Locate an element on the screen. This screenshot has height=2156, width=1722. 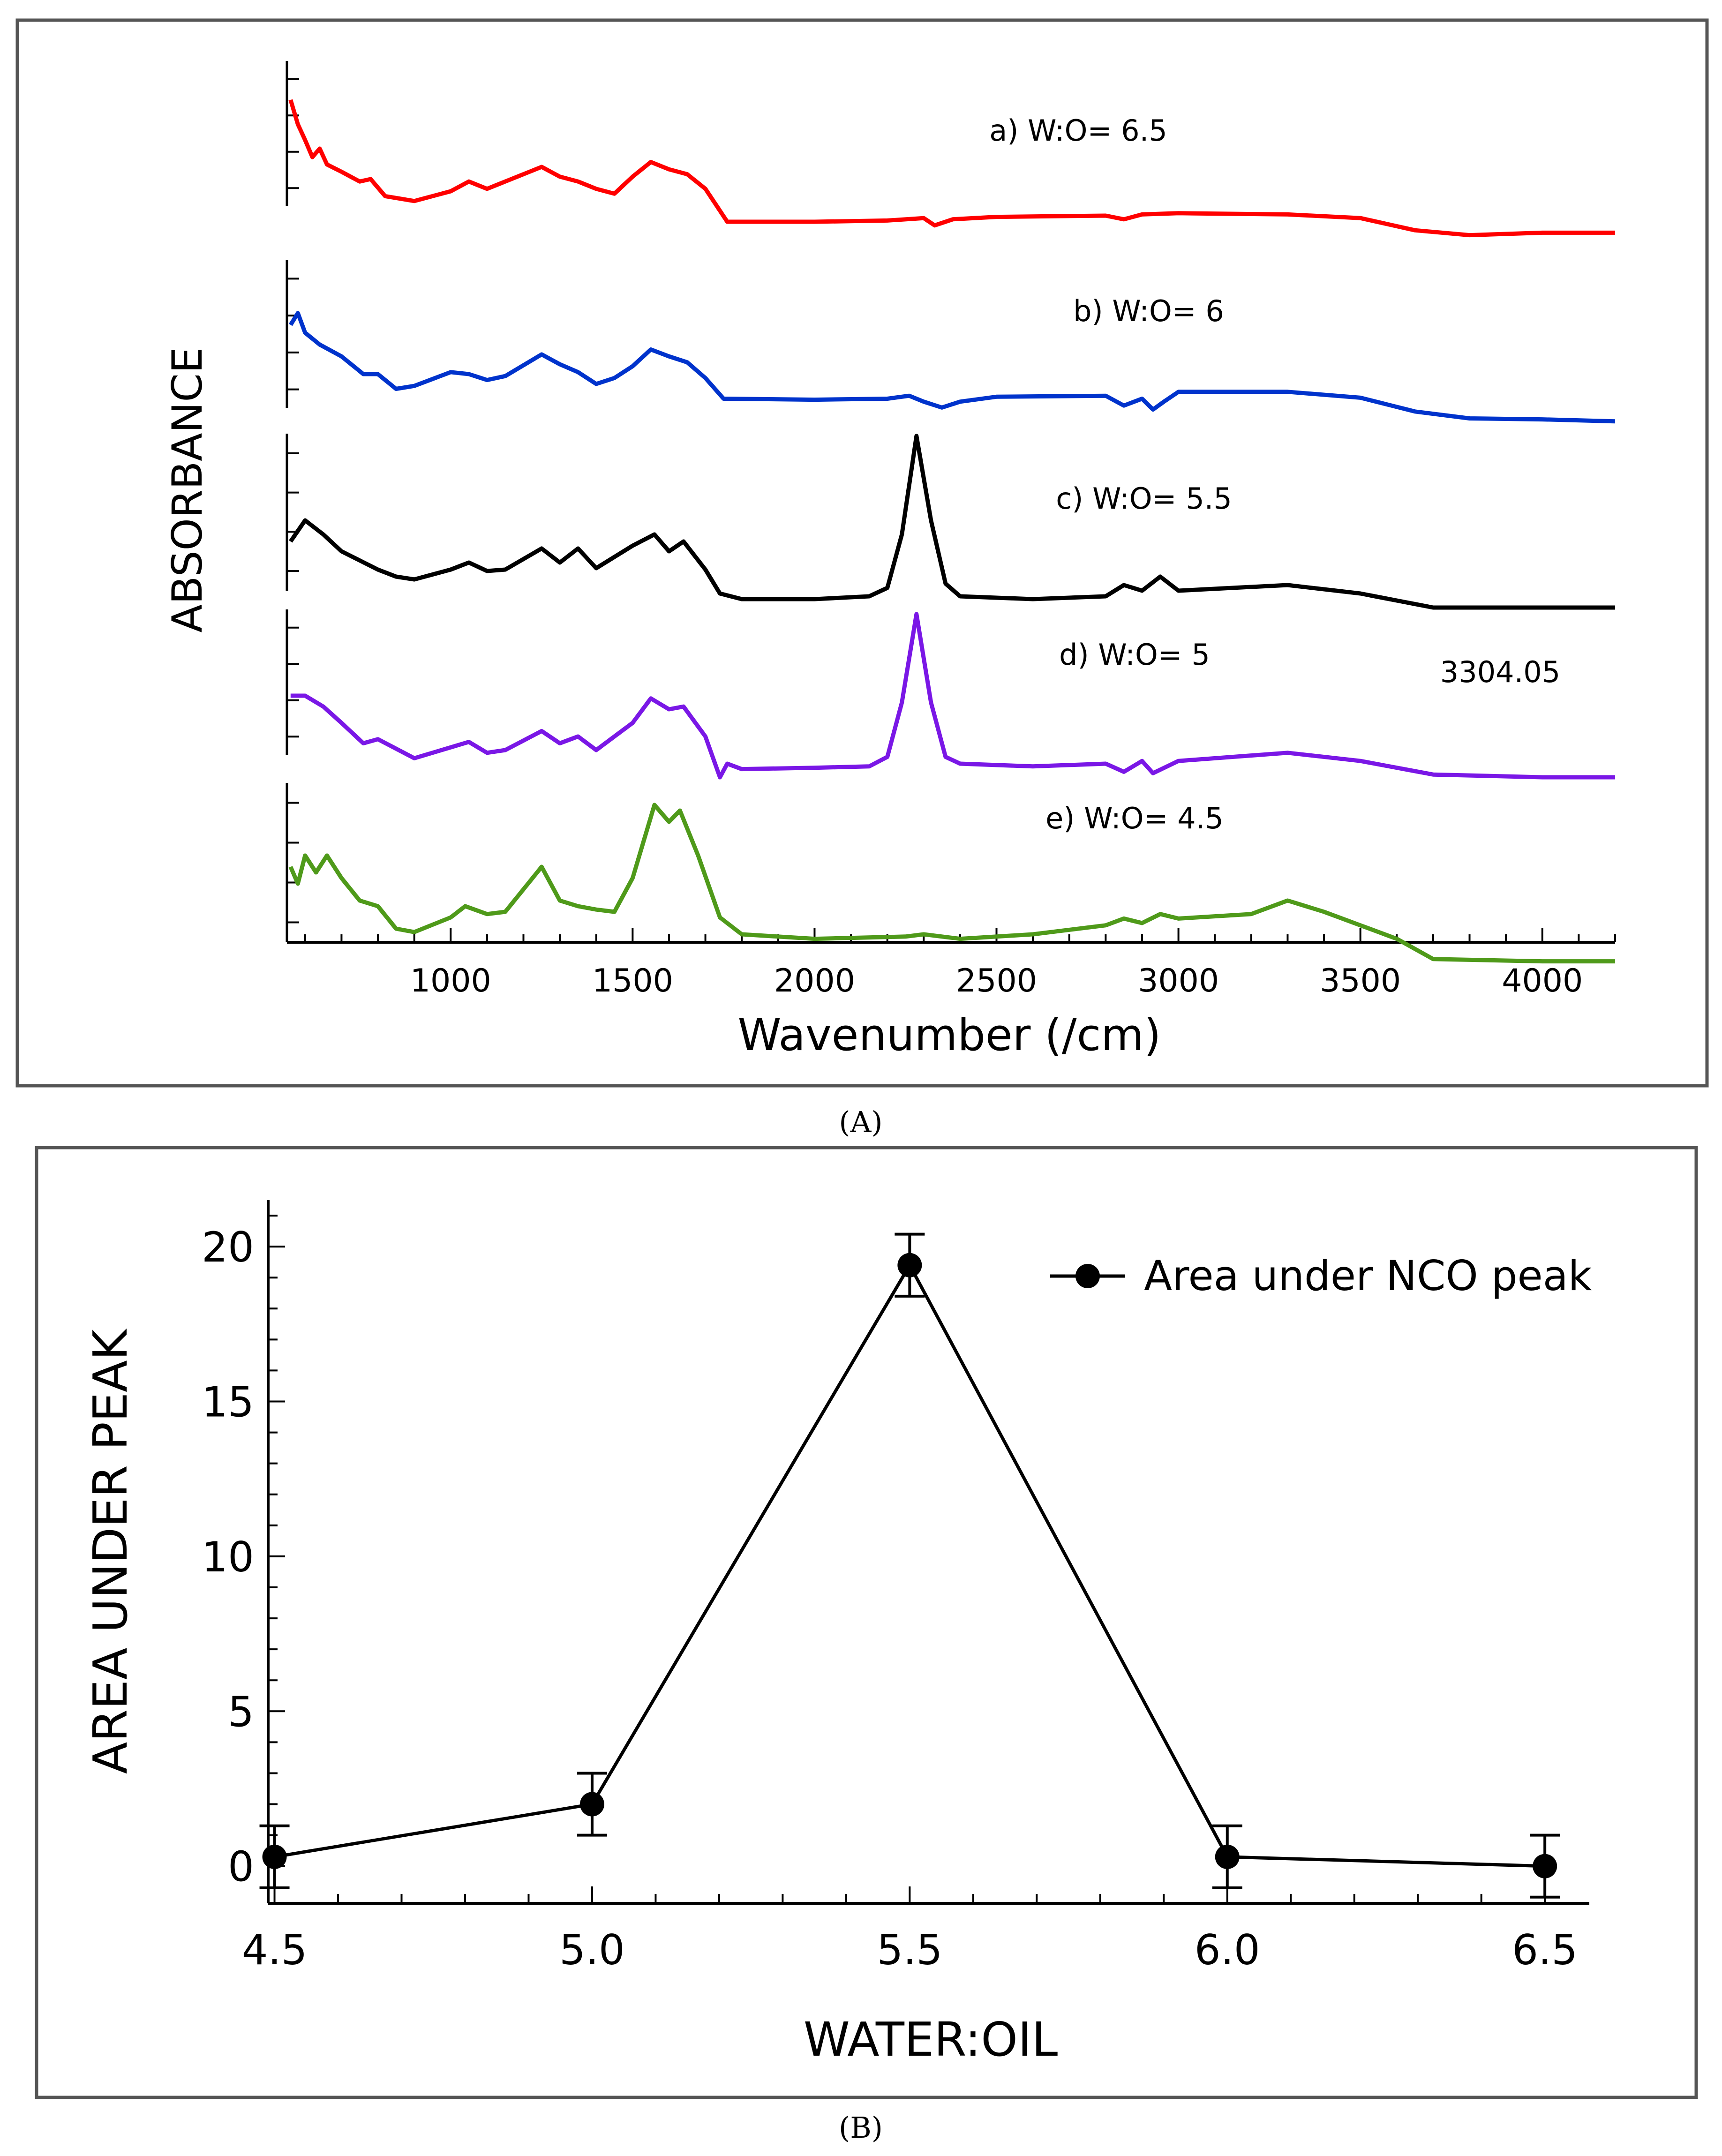
panel-a-tick-labels: 1000 1500 2000 2500 3000 3500 4000 is located at coordinates (996, 980).